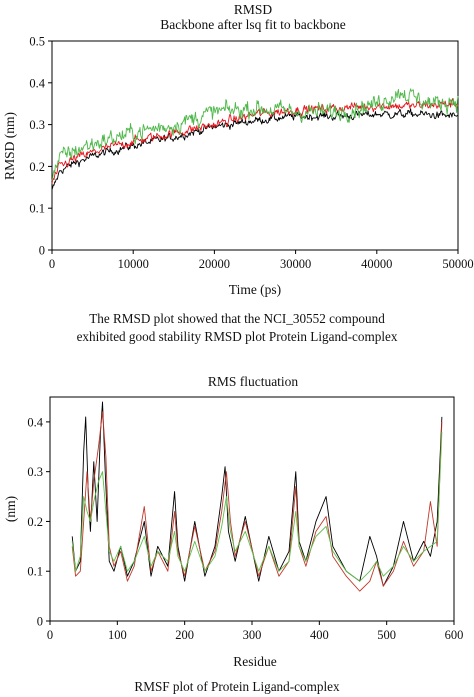  What do you see at coordinates (42, 251) in the screenshot?
I see `rmsd-y-tick-label: 0` at bounding box center [42, 251].